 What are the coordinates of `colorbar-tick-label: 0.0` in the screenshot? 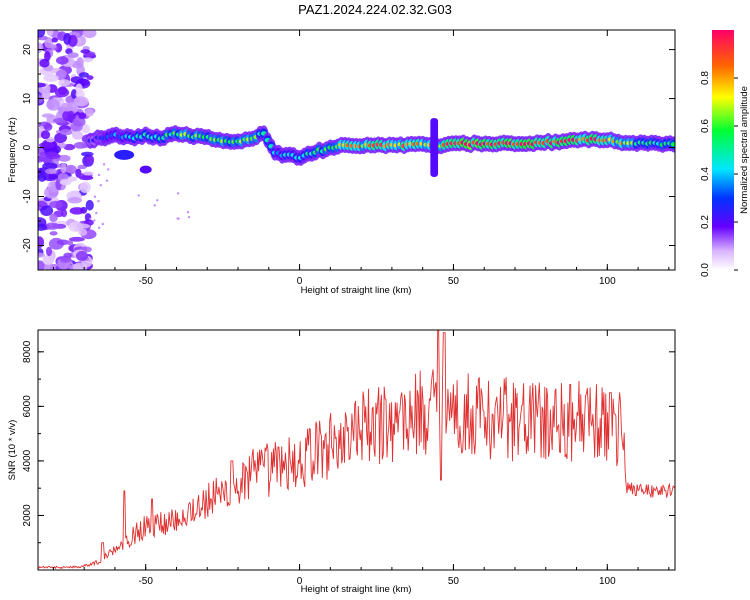 It's located at (705, 270).